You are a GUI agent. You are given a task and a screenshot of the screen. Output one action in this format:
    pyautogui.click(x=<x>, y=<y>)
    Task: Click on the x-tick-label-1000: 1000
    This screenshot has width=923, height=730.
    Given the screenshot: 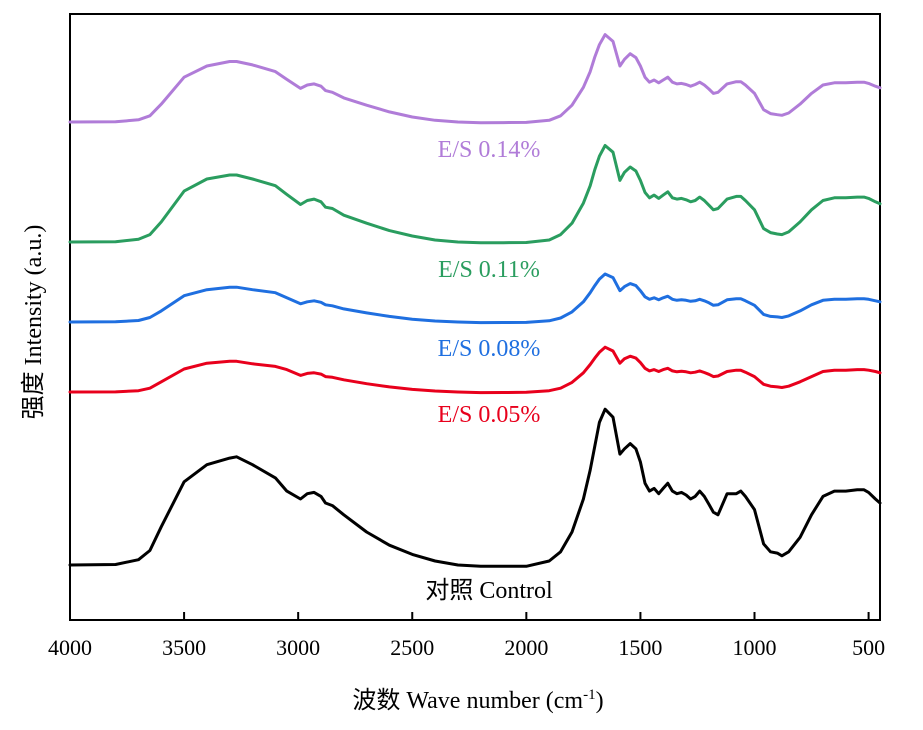 What is the action you would take?
    pyautogui.click(x=755, y=647)
    